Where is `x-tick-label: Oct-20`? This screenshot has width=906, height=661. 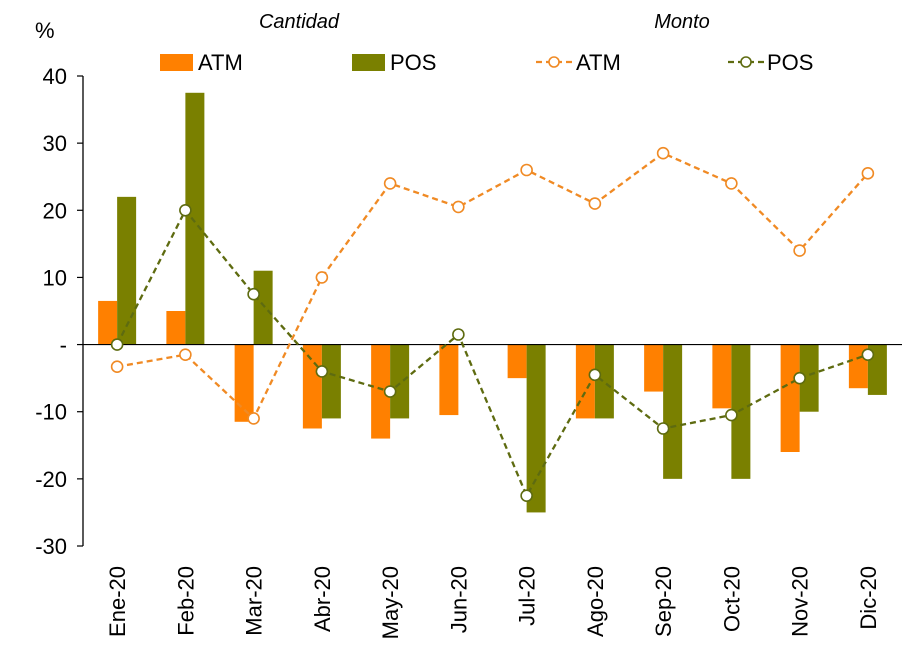 x-tick-label: Oct-20 is located at coordinates (731, 599).